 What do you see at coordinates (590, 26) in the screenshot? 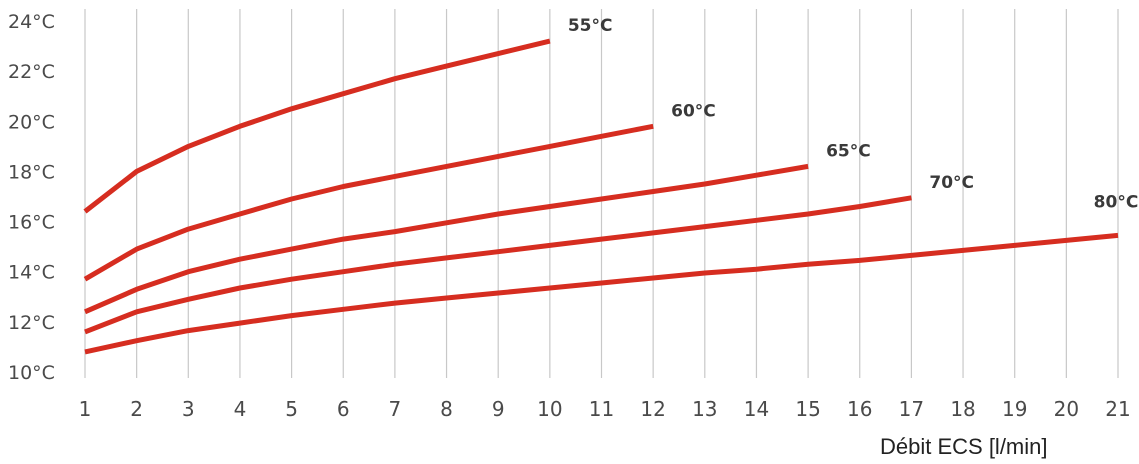
I see `series-label-55c: 55°C` at bounding box center [590, 26].